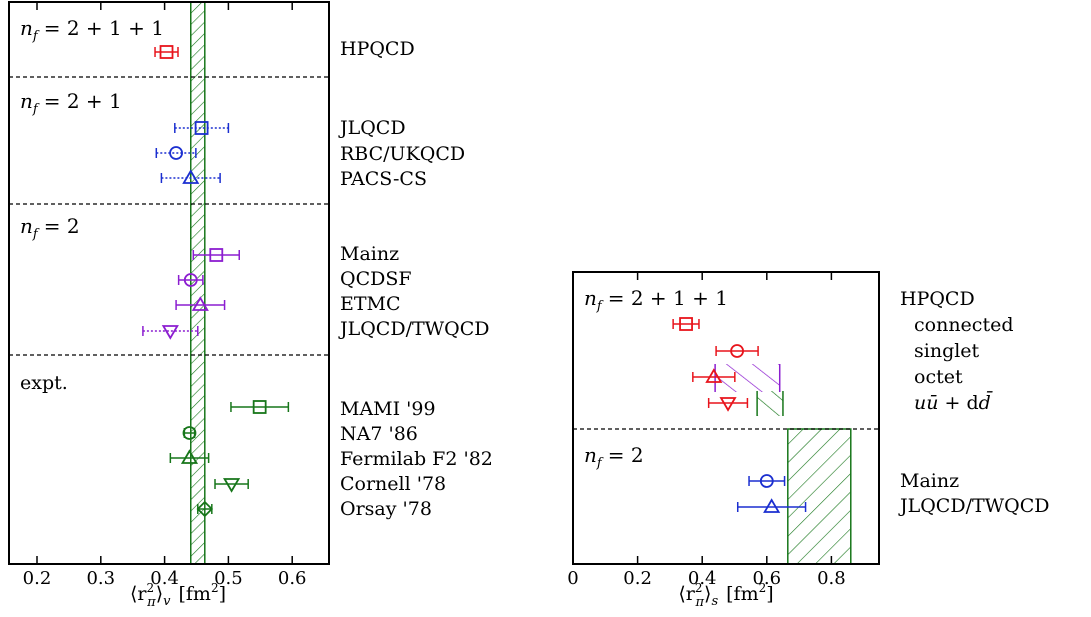  Describe the element at coordinates (386, 509) in the screenshot. I see `left-row-label: Orsay '78` at that location.